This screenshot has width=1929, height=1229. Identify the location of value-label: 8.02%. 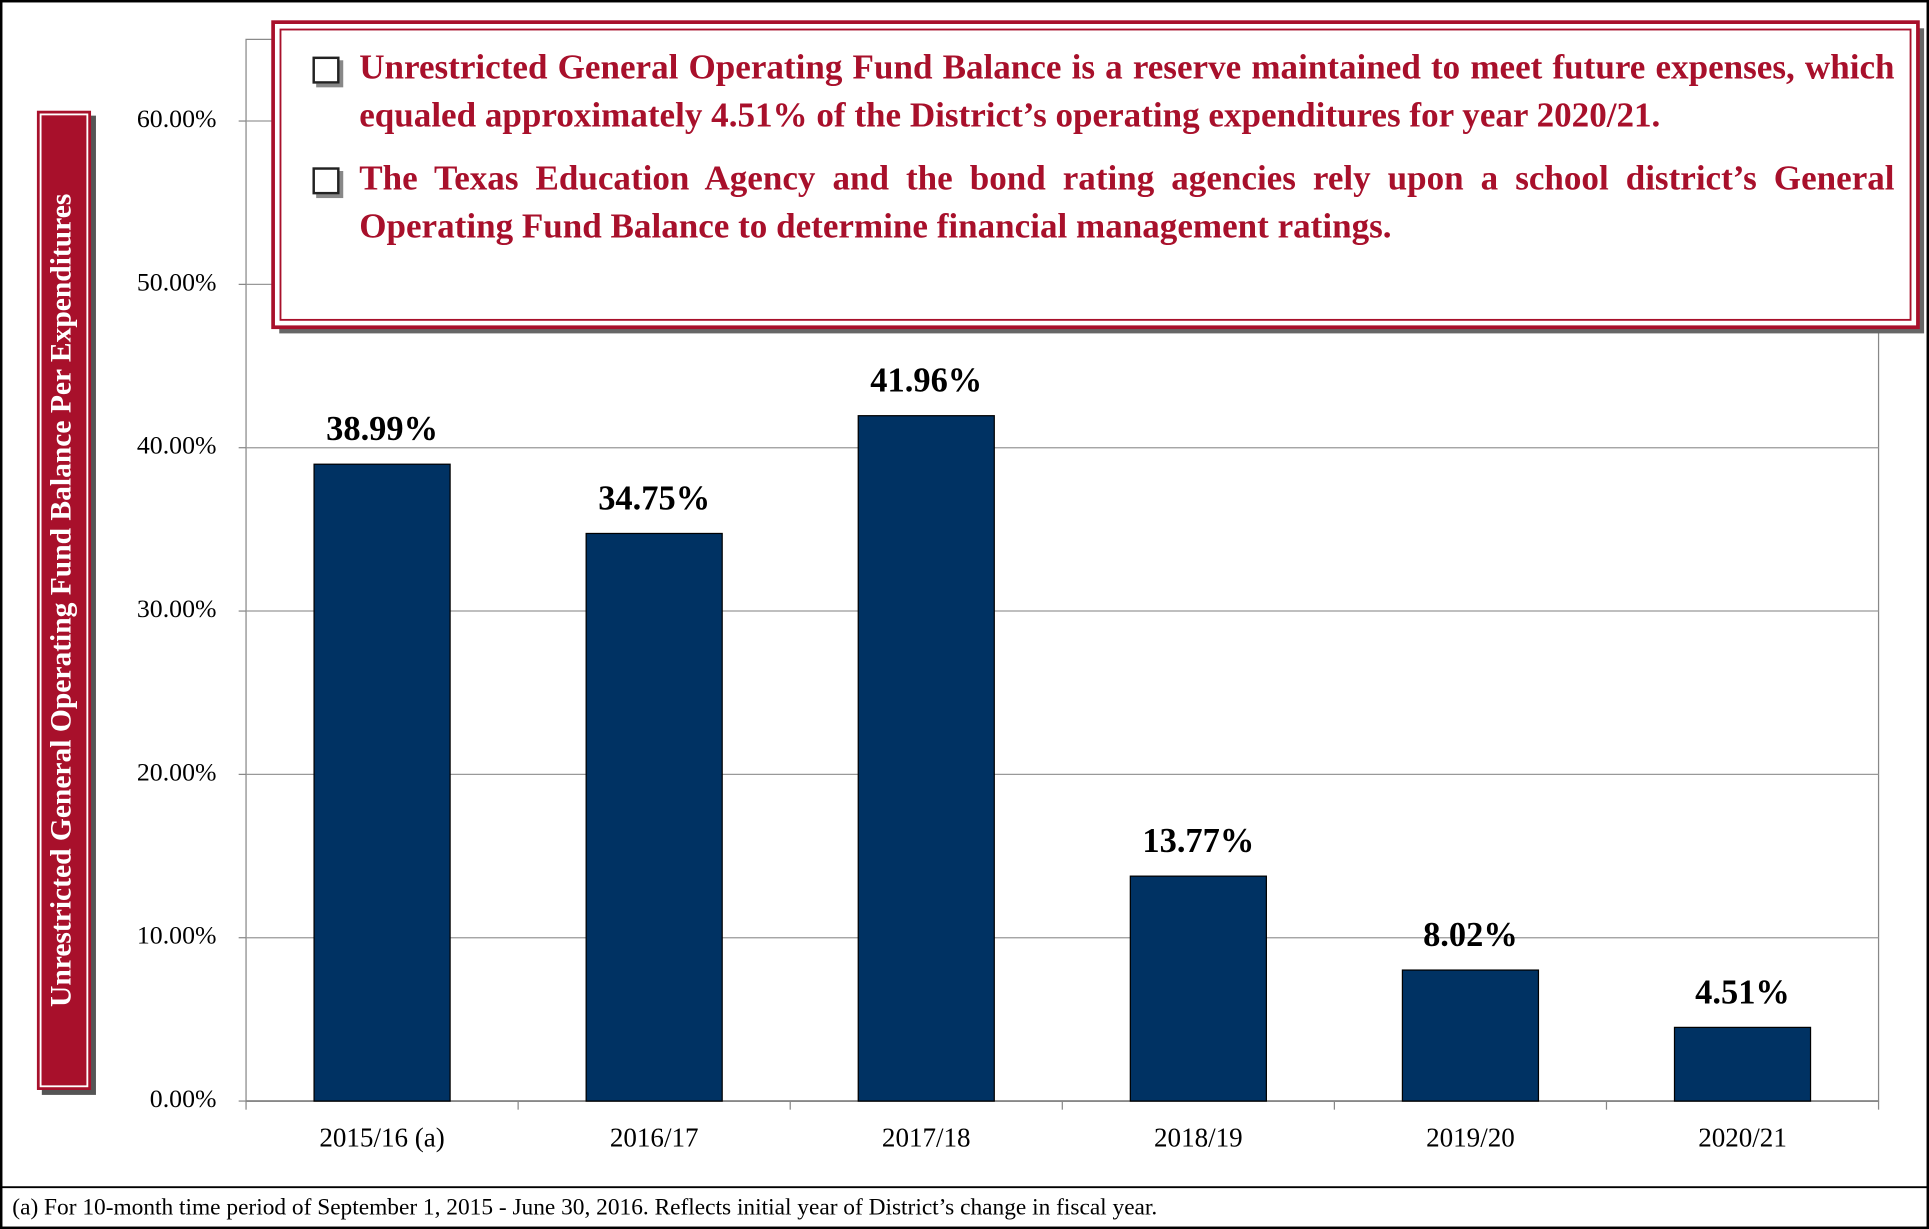
(1470, 935).